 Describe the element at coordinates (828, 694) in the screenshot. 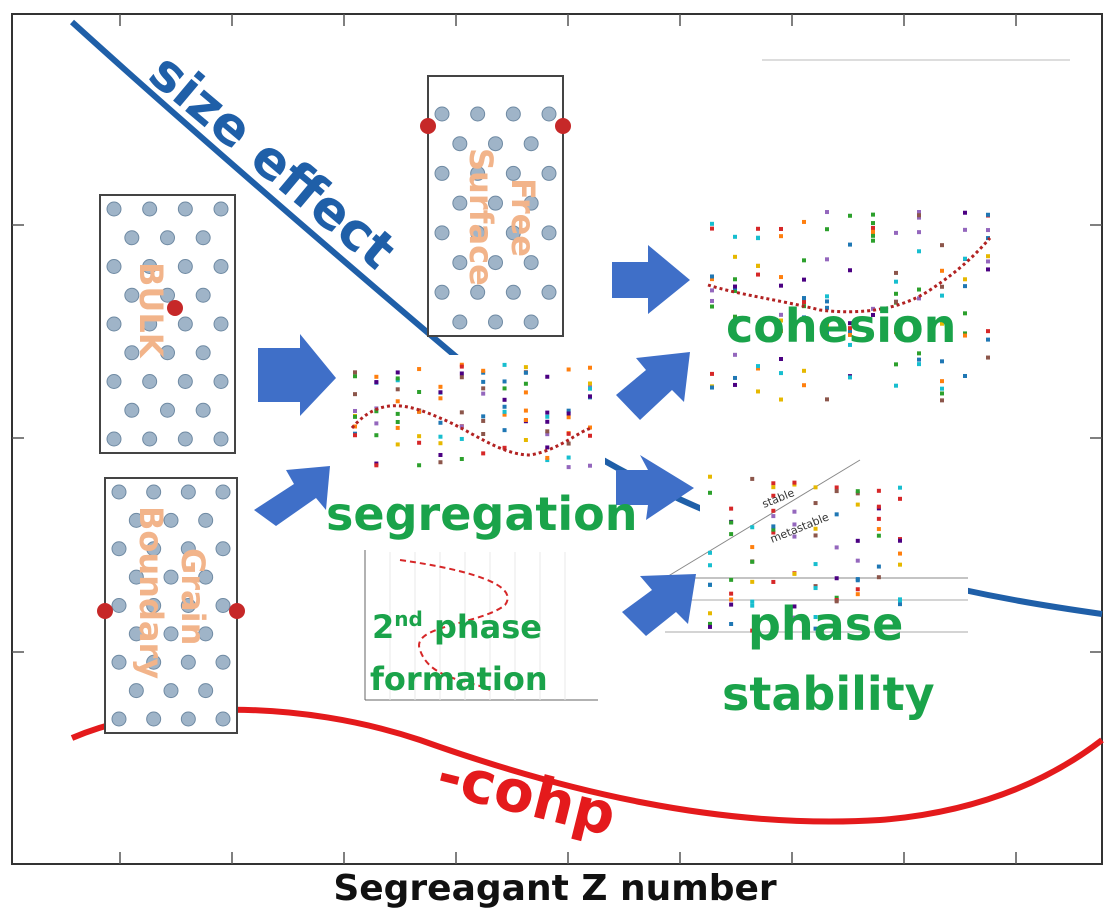

I see `phase-stability-label-line2: stability` at that location.